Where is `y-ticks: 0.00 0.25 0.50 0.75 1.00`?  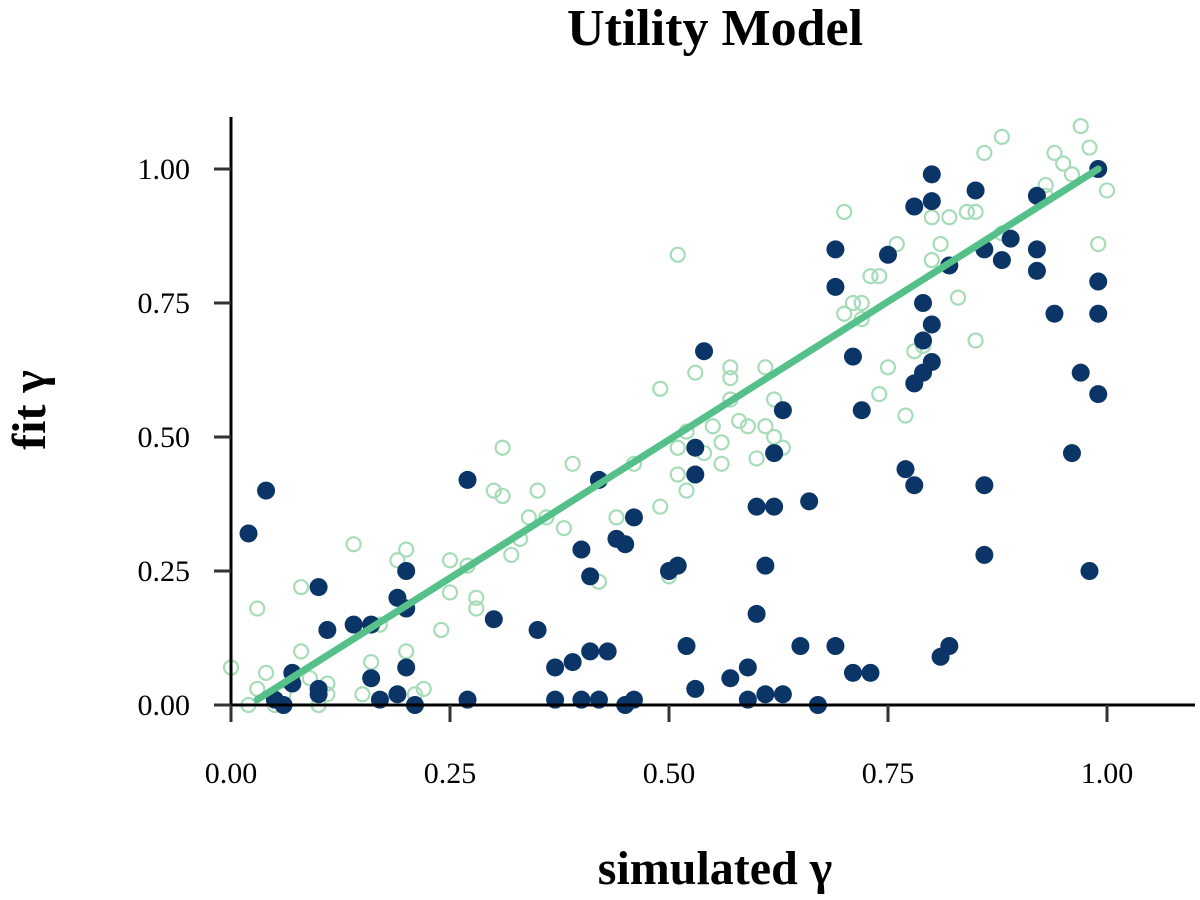
y-ticks: 0.00 0.25 0.50 0.75 1.00 is located at coordinates (184, 437).